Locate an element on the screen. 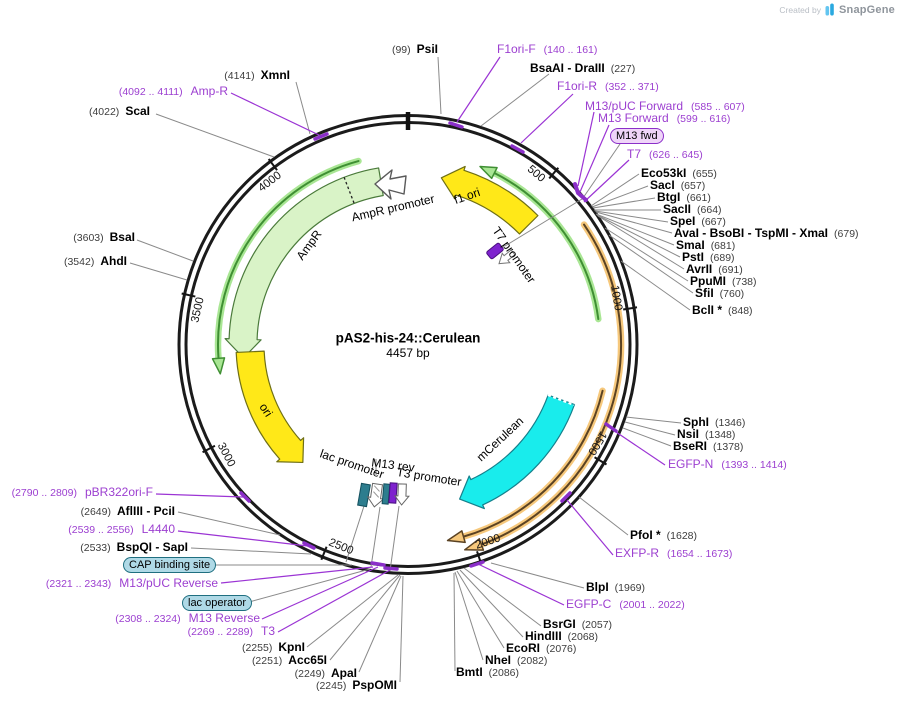 This screenshot has width=905, height=702. primer-label-pbr322ori-f: (2790 .. 2809) pBR322ori-F is located at coordinates (82, 492).